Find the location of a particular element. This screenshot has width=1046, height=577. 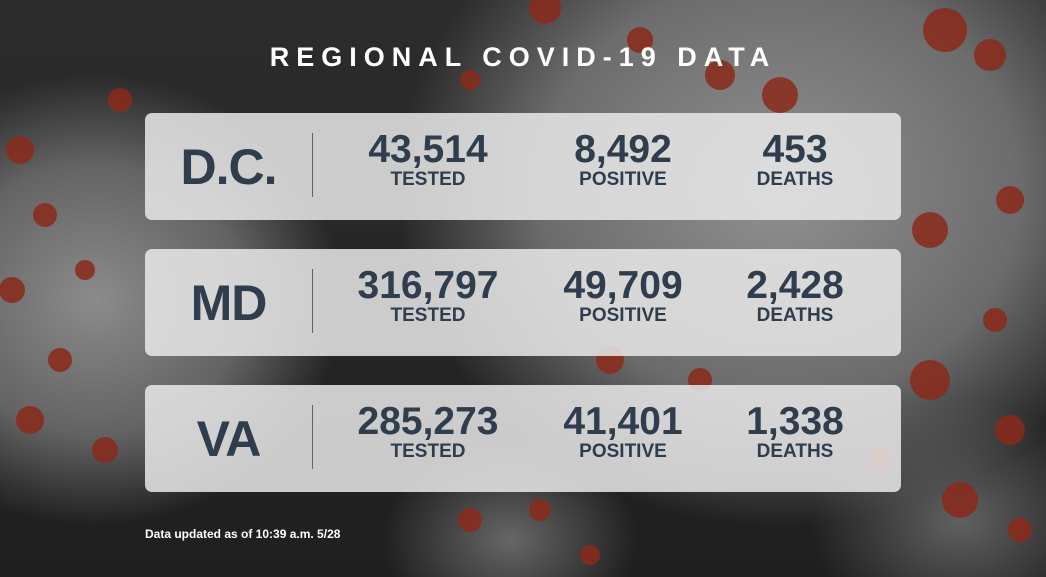

deaths-value: 2,428 is located at coordinates (795, 285).